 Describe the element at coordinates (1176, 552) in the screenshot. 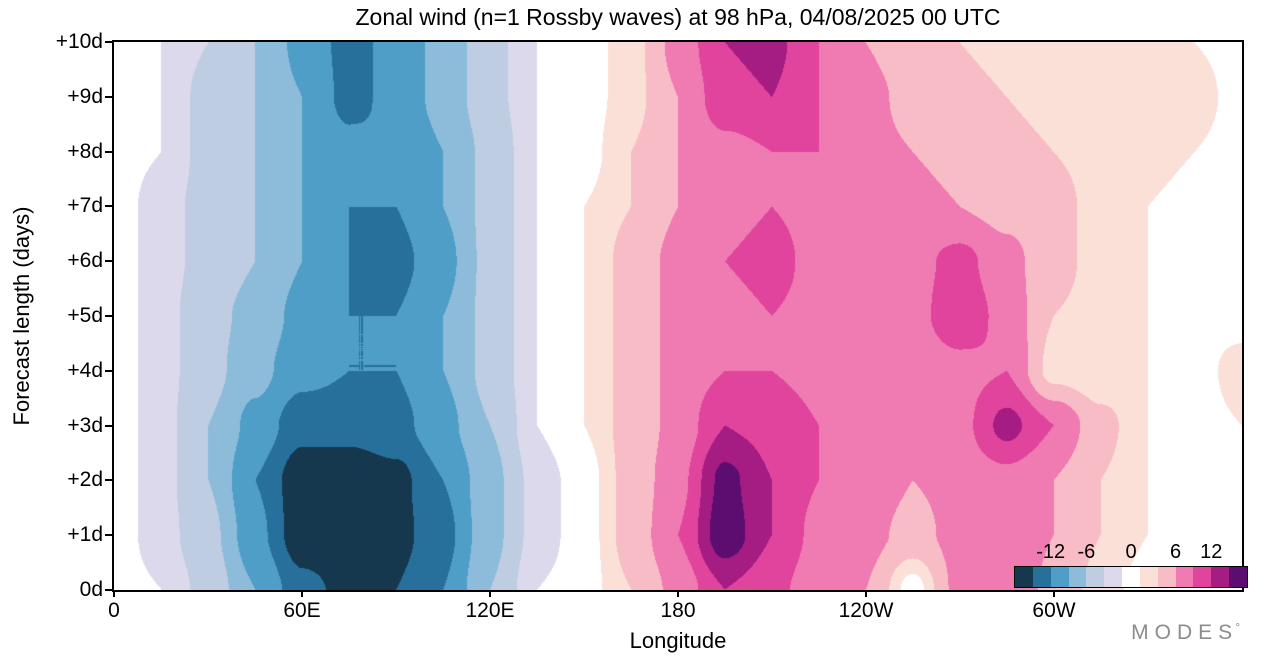

I see `colorbar-tick-label: 6` at that location.